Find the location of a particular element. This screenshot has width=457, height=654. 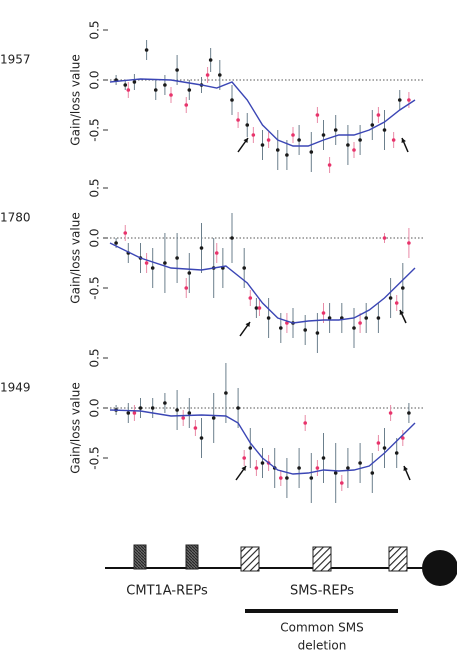

y-tick-label: 0.5 is located at coordinates (95, 29).